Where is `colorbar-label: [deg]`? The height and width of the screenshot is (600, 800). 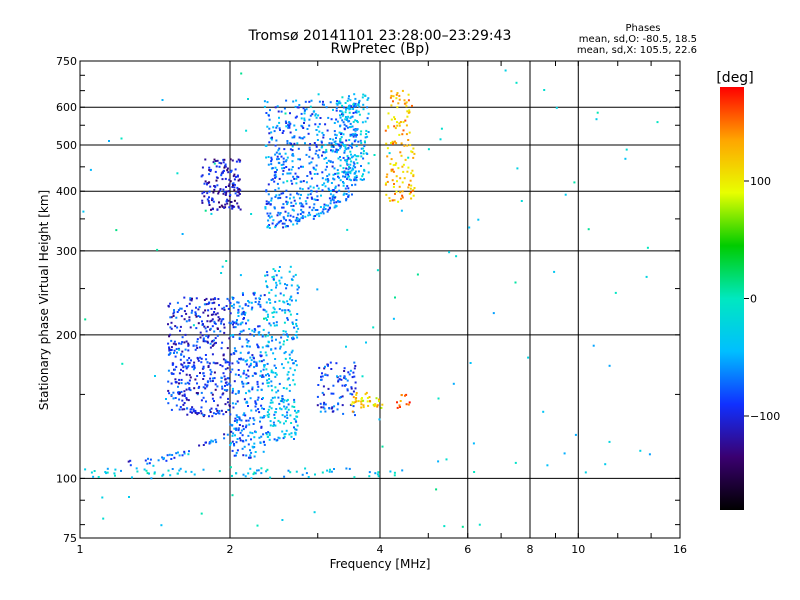 colorbar-label: [deg] is located at coordinates (734, 78).